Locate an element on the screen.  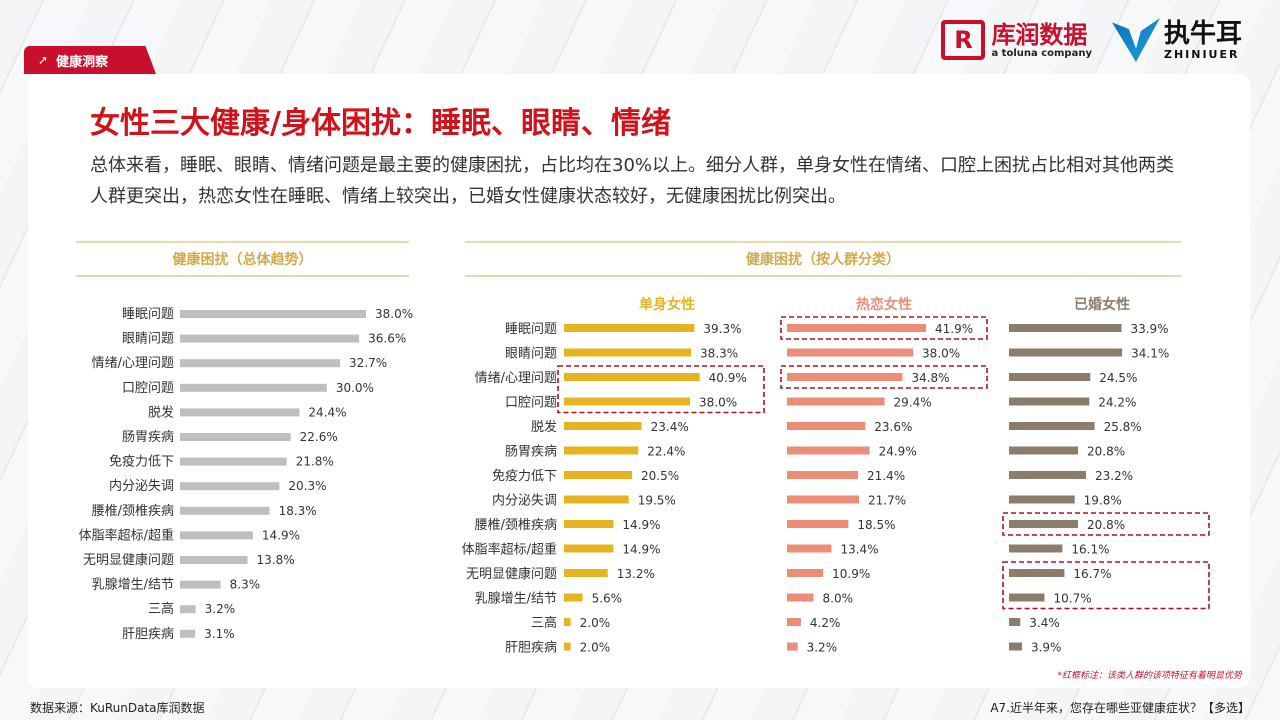
kurun-logo-name: 库润数据 is located at coordinates (1039, 34).